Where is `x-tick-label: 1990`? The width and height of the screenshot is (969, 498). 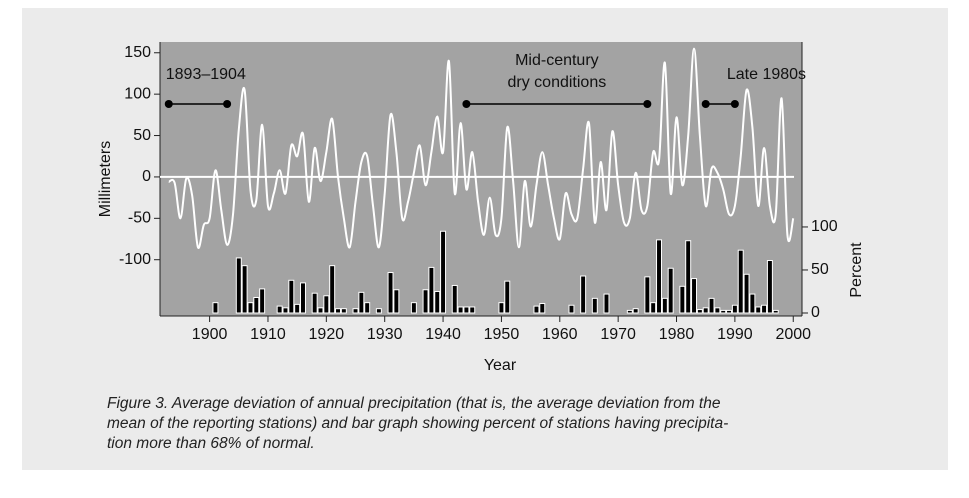
x-tick-label: 1990 is located at coordinates (735, 334).